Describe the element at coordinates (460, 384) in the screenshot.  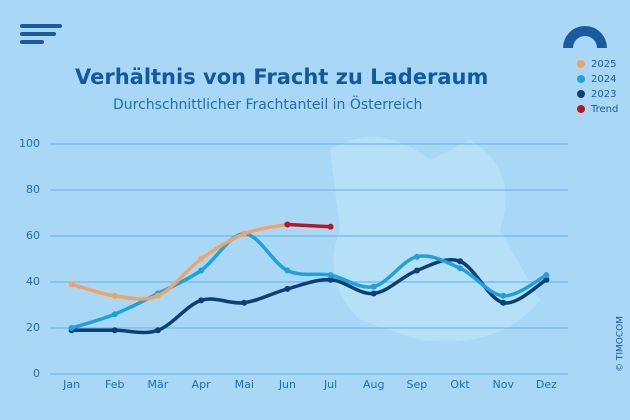
I see `x-tick-label: Okt` at that location.